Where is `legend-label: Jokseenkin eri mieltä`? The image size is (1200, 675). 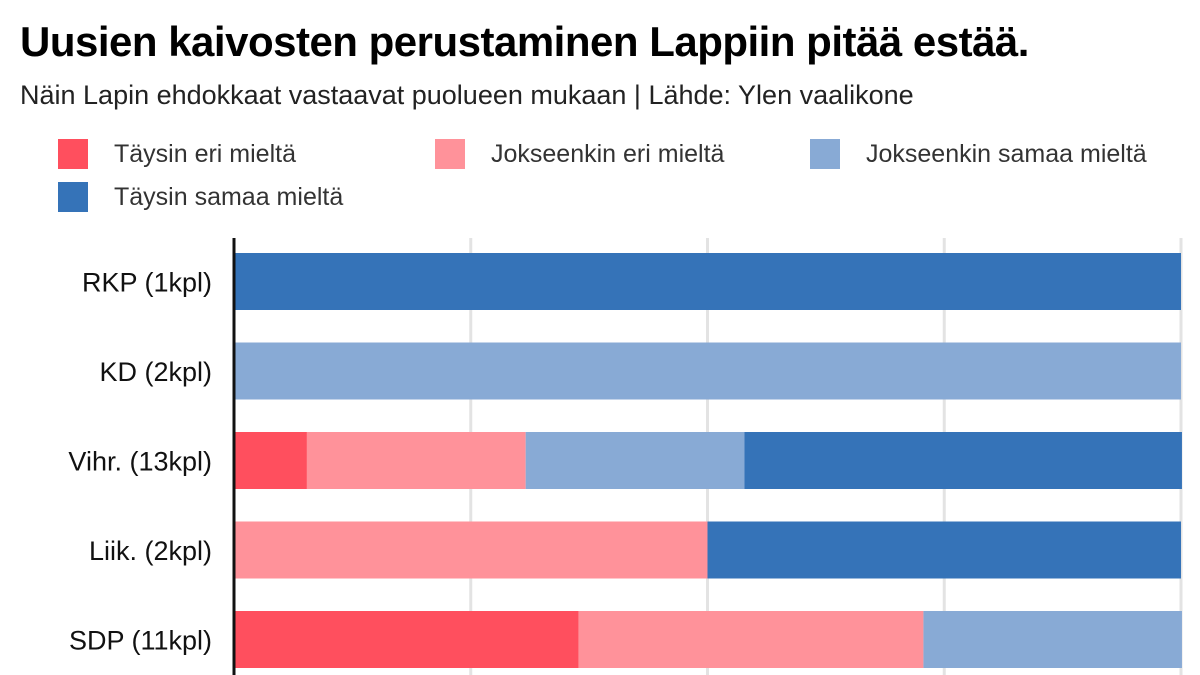
legend-label: Jokseenkin eri mieltä is located at coordinates (608, 153).